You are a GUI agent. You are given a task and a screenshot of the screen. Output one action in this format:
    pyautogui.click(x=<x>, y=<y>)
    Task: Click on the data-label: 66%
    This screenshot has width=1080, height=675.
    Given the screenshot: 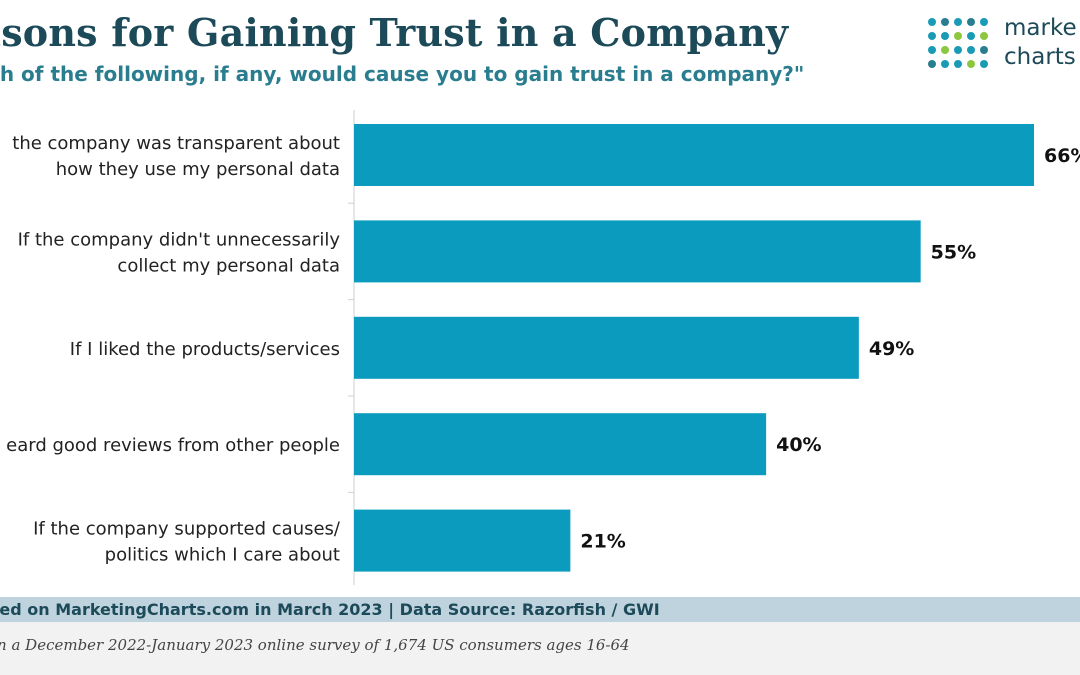 What is the action you would take?
    pyautogui.click(x=1062, y=156)
    